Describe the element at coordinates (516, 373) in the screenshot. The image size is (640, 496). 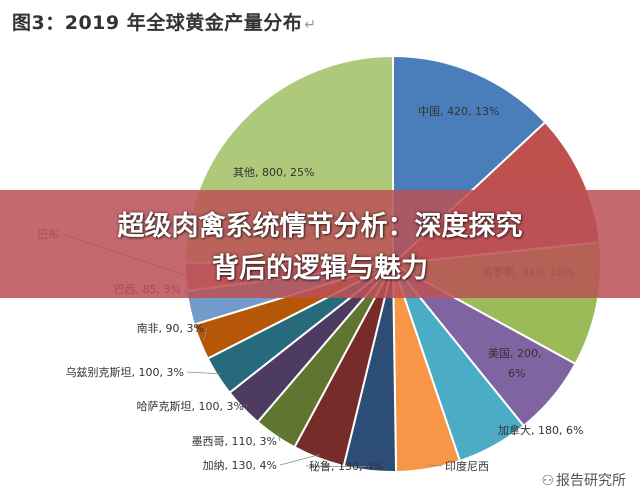
I see `slice-label-inside-4: 6%` at that location.